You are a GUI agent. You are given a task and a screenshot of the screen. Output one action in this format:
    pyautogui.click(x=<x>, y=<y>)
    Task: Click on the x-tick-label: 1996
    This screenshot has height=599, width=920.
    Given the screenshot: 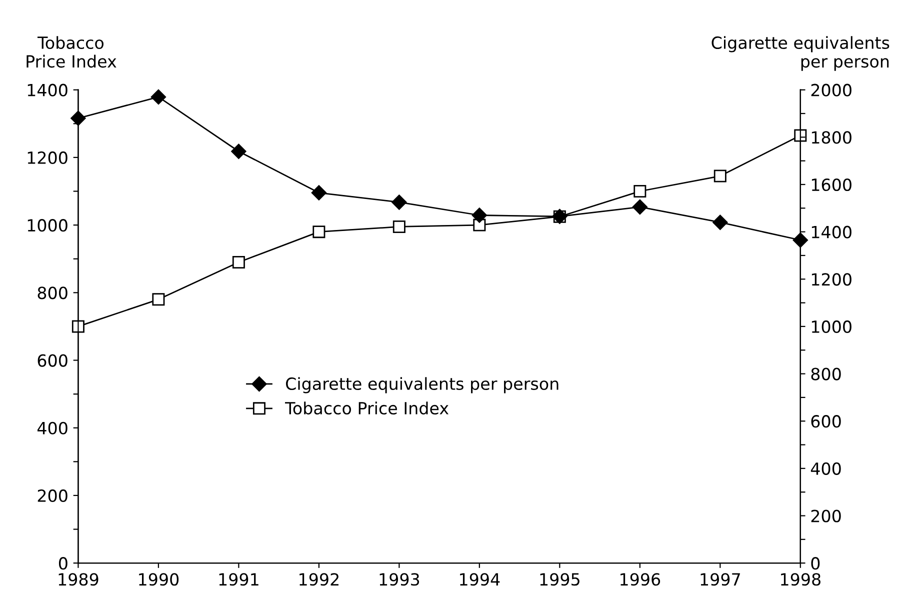 What is the action you would take?
    pyautogui.click(x=640, y=579)
    